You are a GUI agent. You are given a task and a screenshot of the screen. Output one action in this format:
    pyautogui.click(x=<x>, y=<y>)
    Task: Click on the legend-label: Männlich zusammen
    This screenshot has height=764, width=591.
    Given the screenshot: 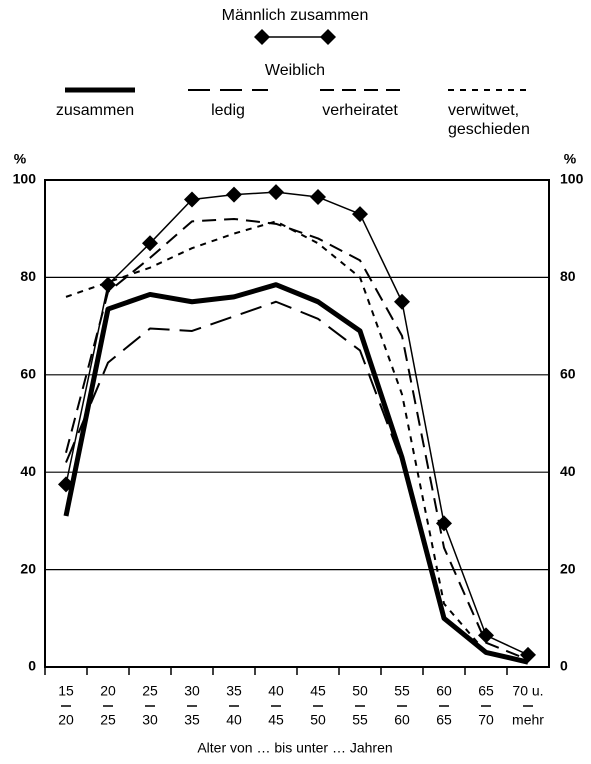 What is the action you would take?
    pyautogui.click(x=295, y=15)
    